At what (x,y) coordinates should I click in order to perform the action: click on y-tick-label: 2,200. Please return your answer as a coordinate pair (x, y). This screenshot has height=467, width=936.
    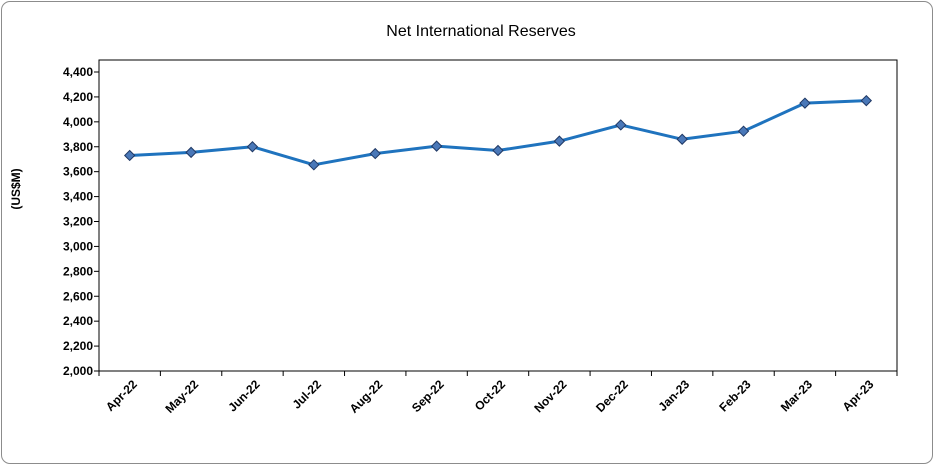
    Looking at the image, I should click on (78, 346).